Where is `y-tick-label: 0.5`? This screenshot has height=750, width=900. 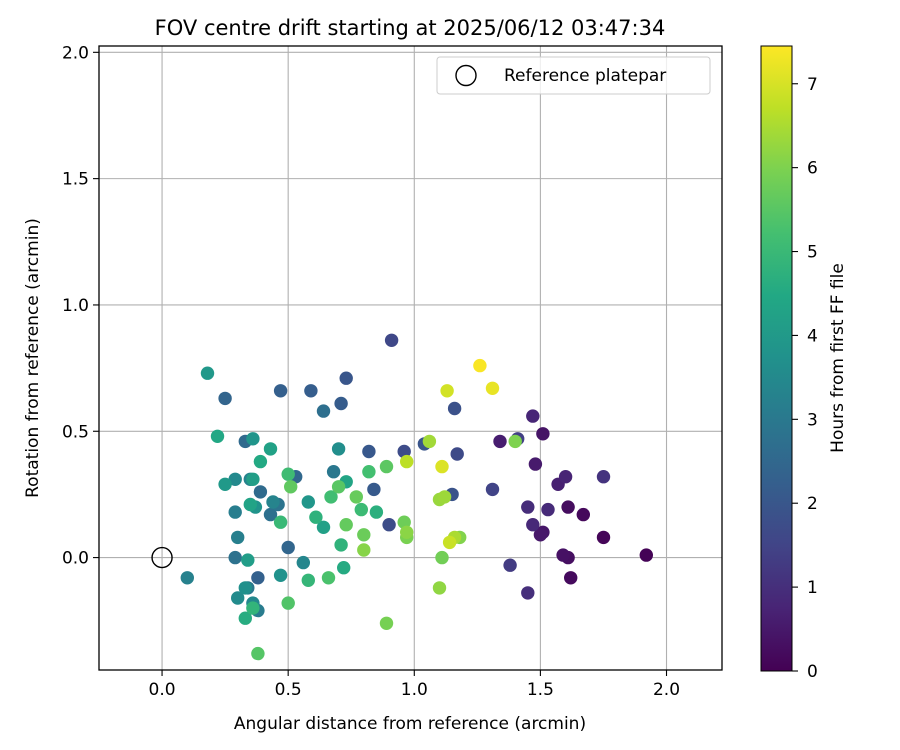 y-tick-label: 0.5 is located at coordinates (75, 432).